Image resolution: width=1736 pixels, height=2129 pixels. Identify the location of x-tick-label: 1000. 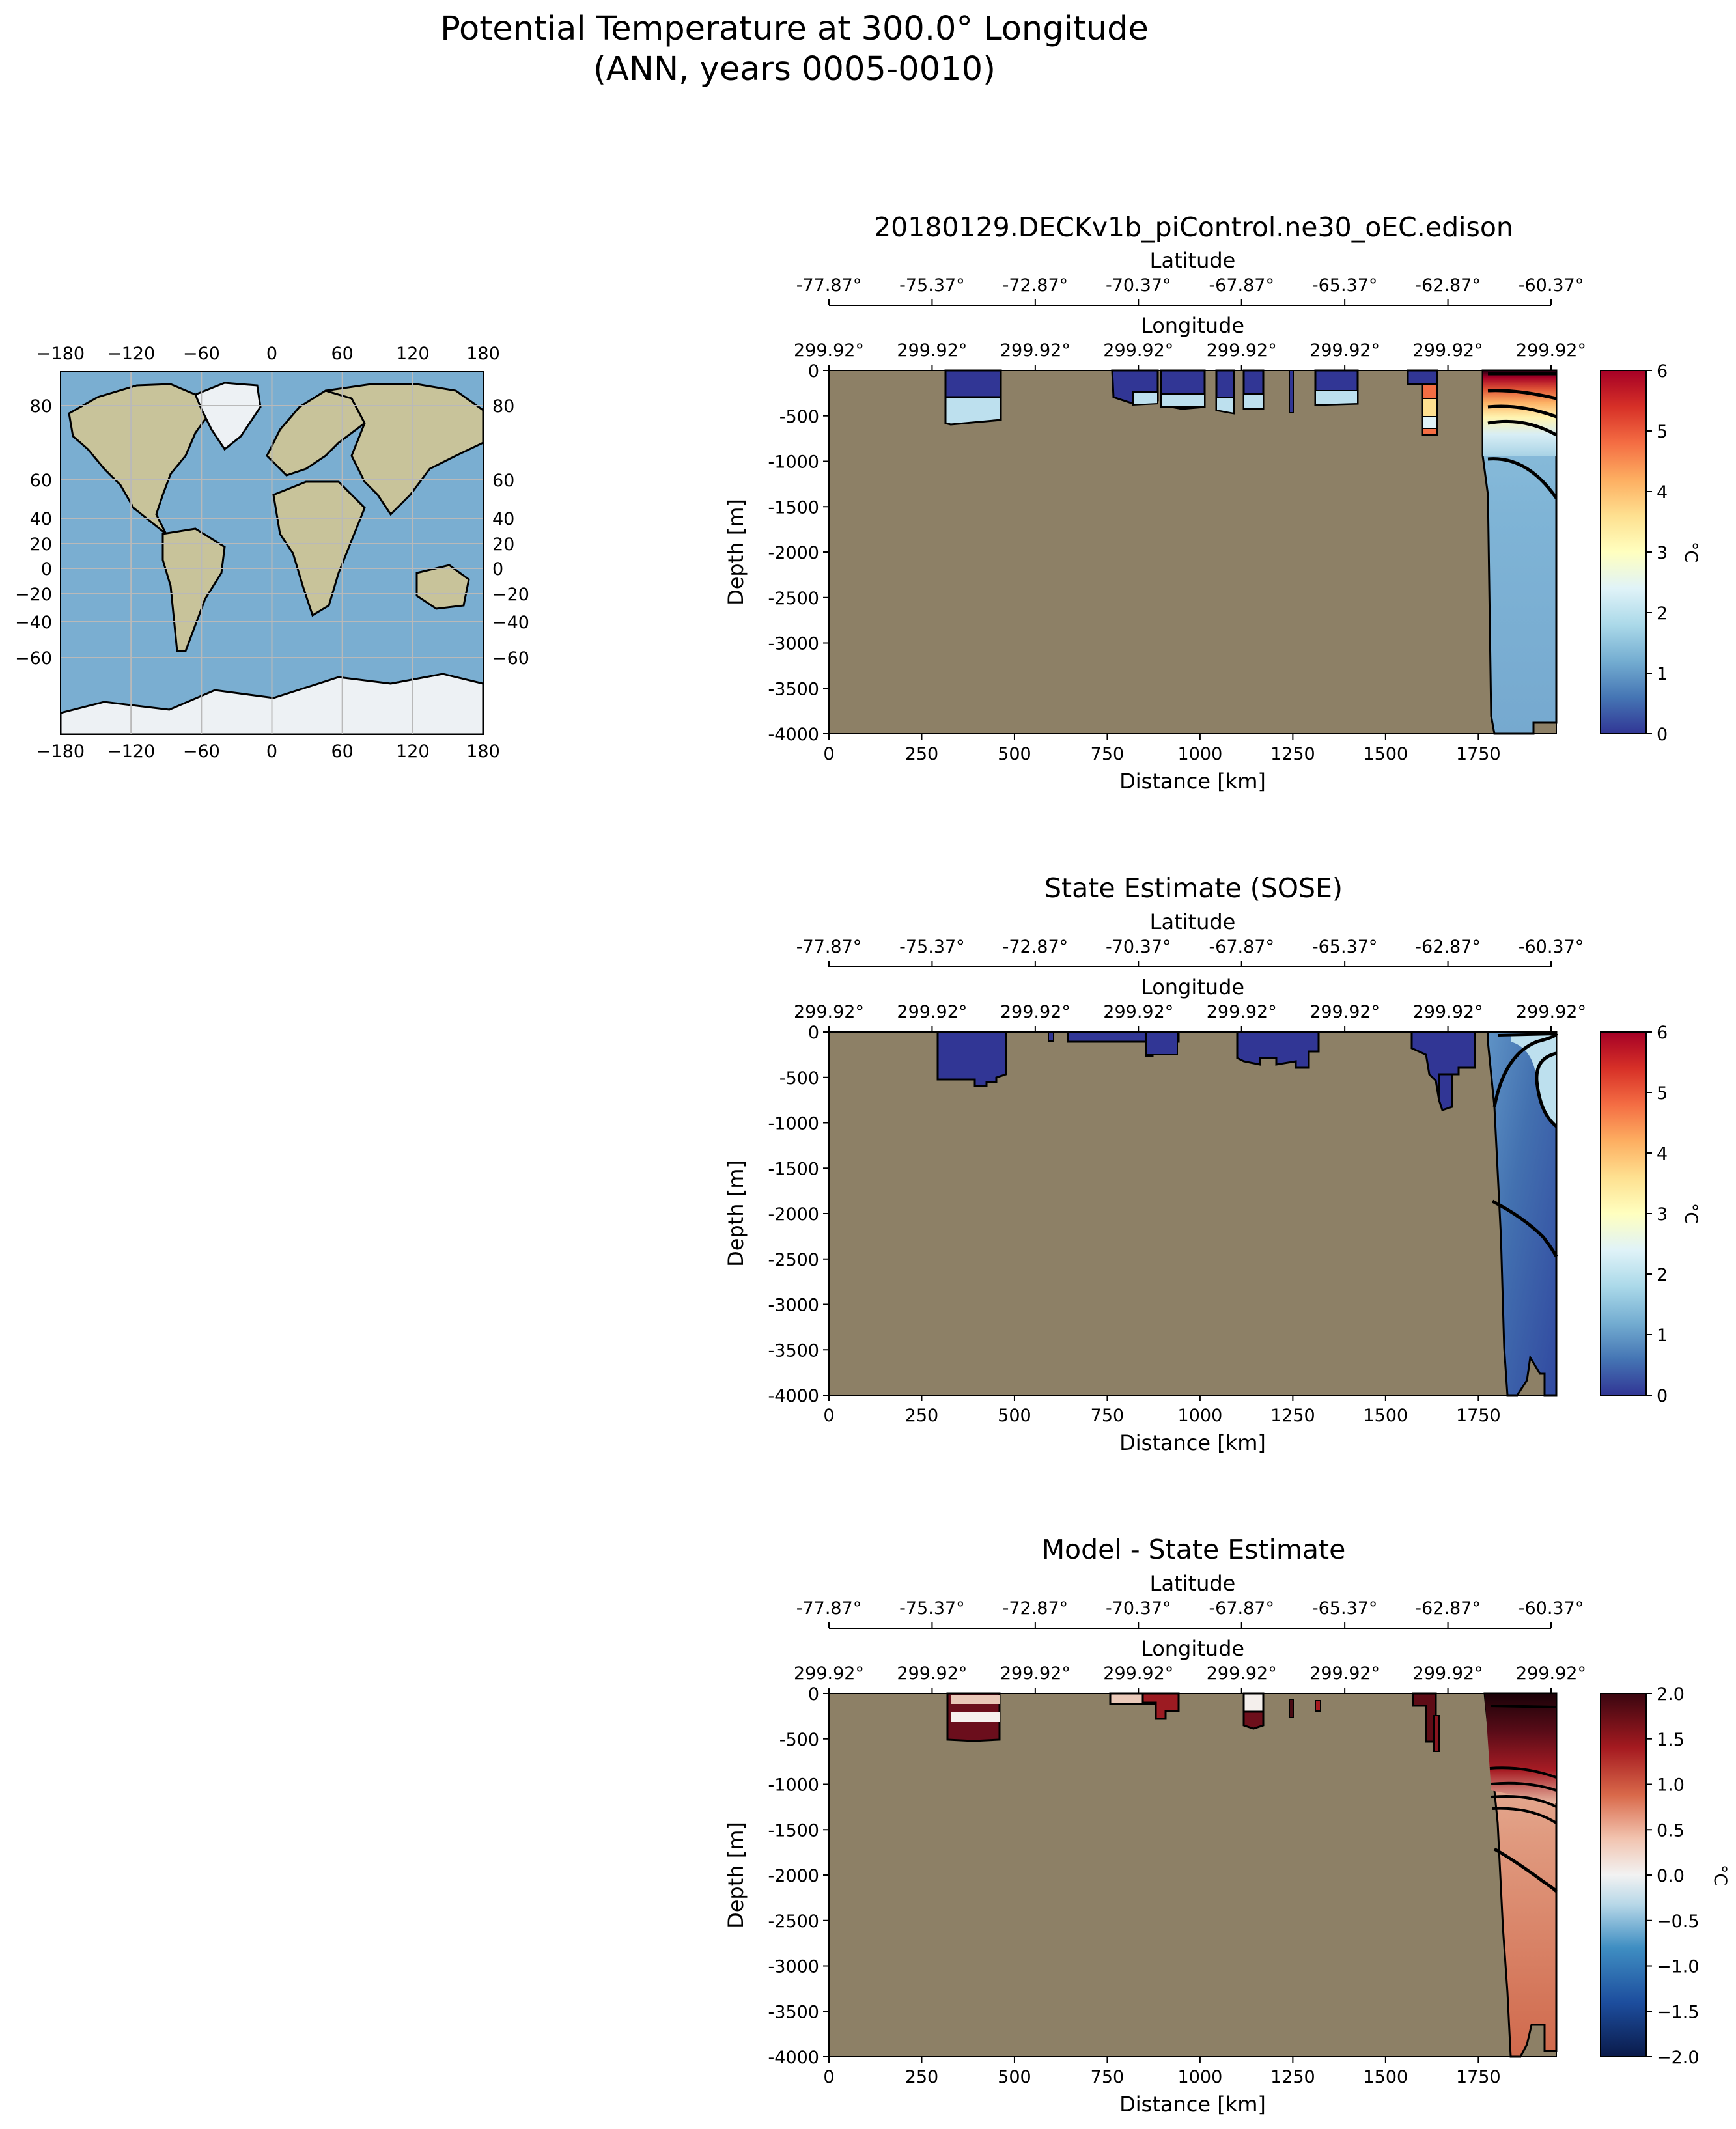
(1201, 2077).